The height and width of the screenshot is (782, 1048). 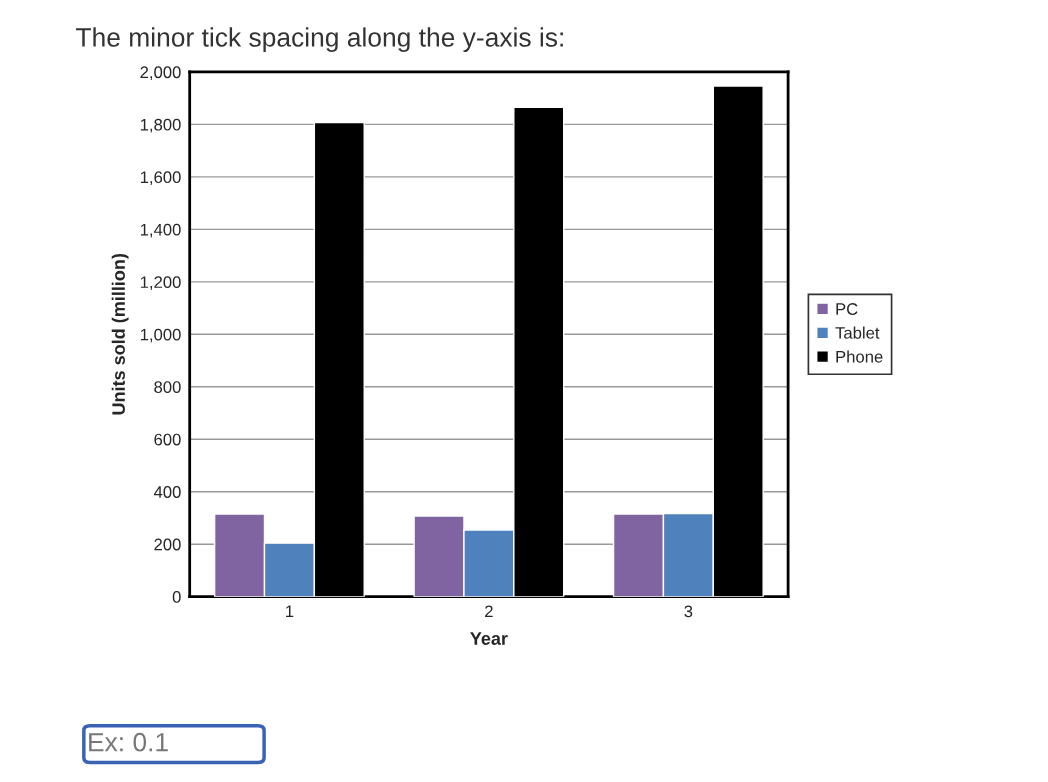 I want to click on text: Ex: 0.1, so click(x=128, y=742).